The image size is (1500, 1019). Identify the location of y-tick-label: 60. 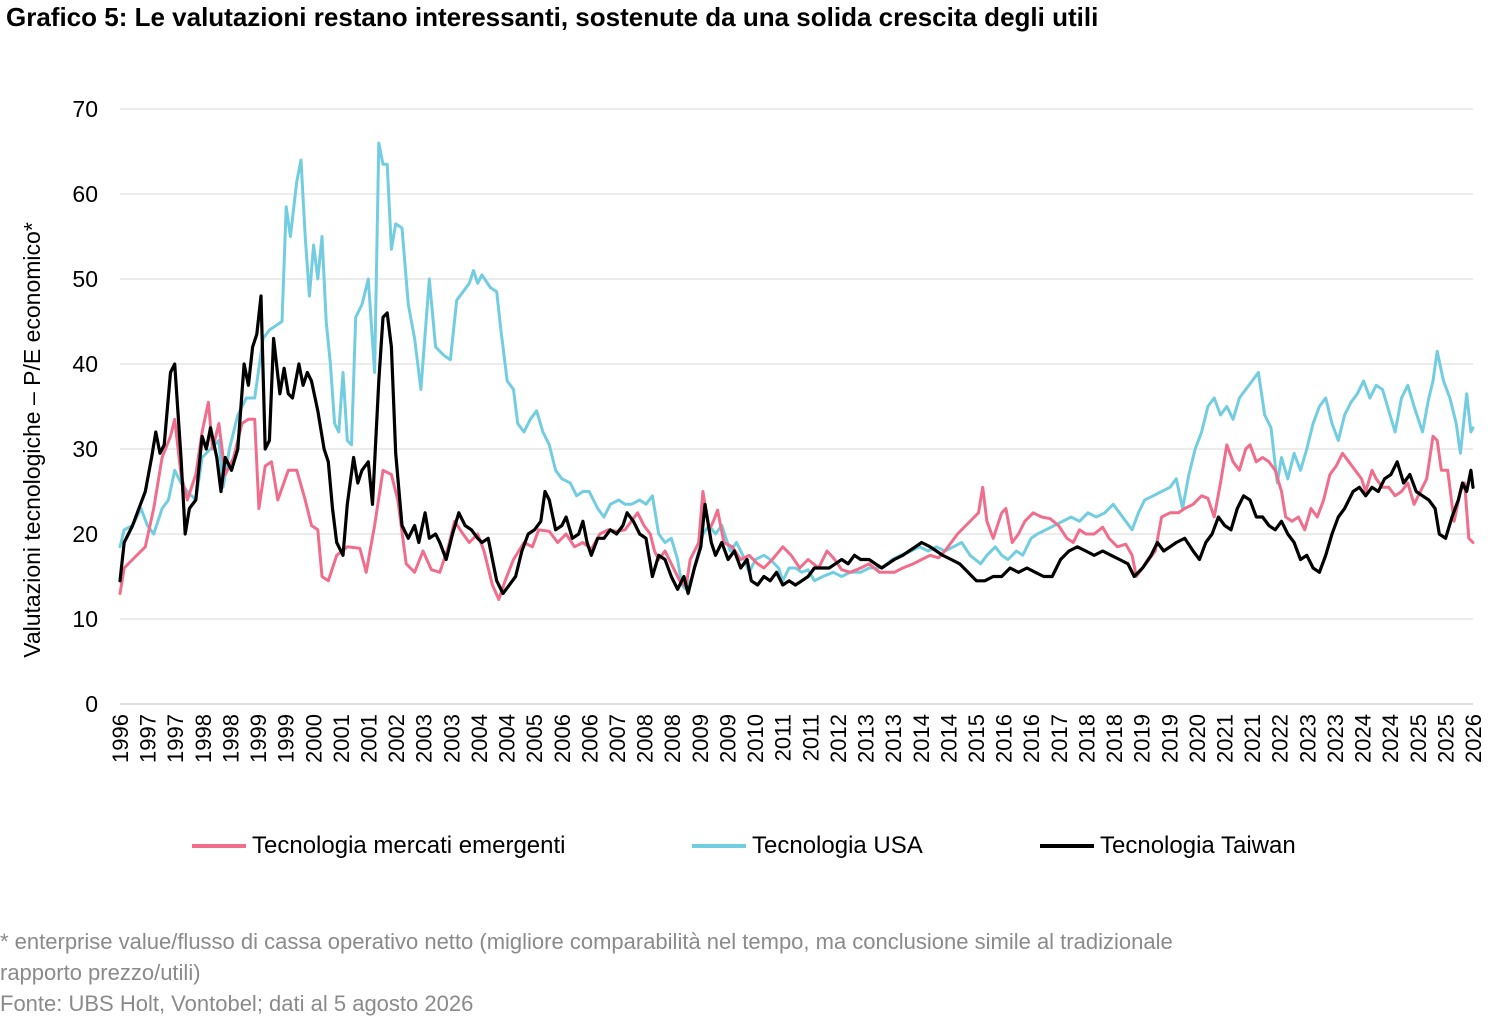
(85, 194).